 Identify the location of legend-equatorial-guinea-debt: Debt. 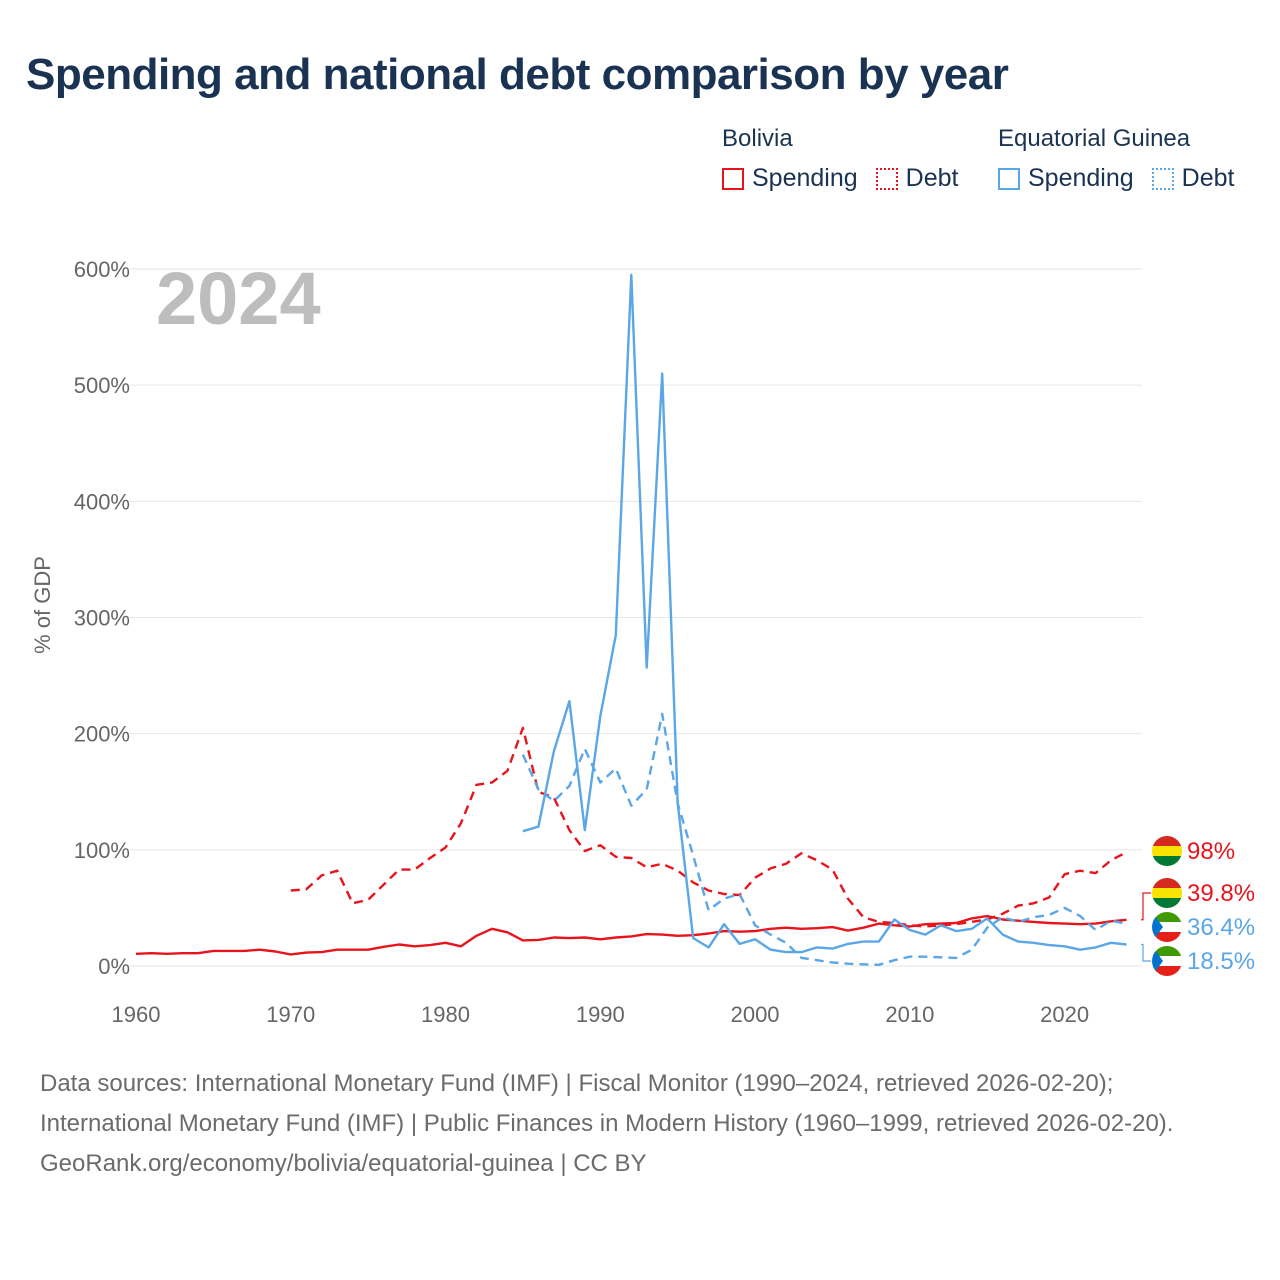
(1193, 178).